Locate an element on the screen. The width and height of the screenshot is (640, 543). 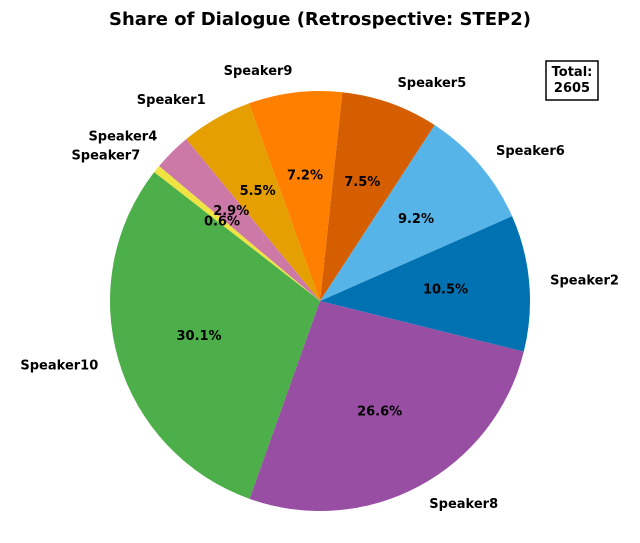
total-label: Total: is located at coordinates (572, 72).